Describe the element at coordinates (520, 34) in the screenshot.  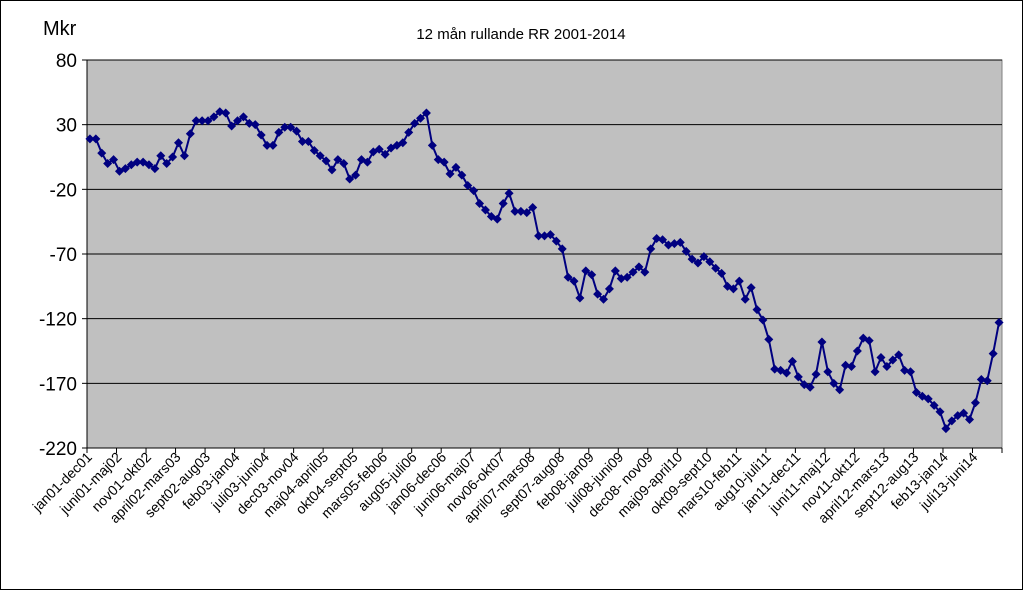
I see `chart-title: 12 mån rullande RR 2001-2014` at that location.